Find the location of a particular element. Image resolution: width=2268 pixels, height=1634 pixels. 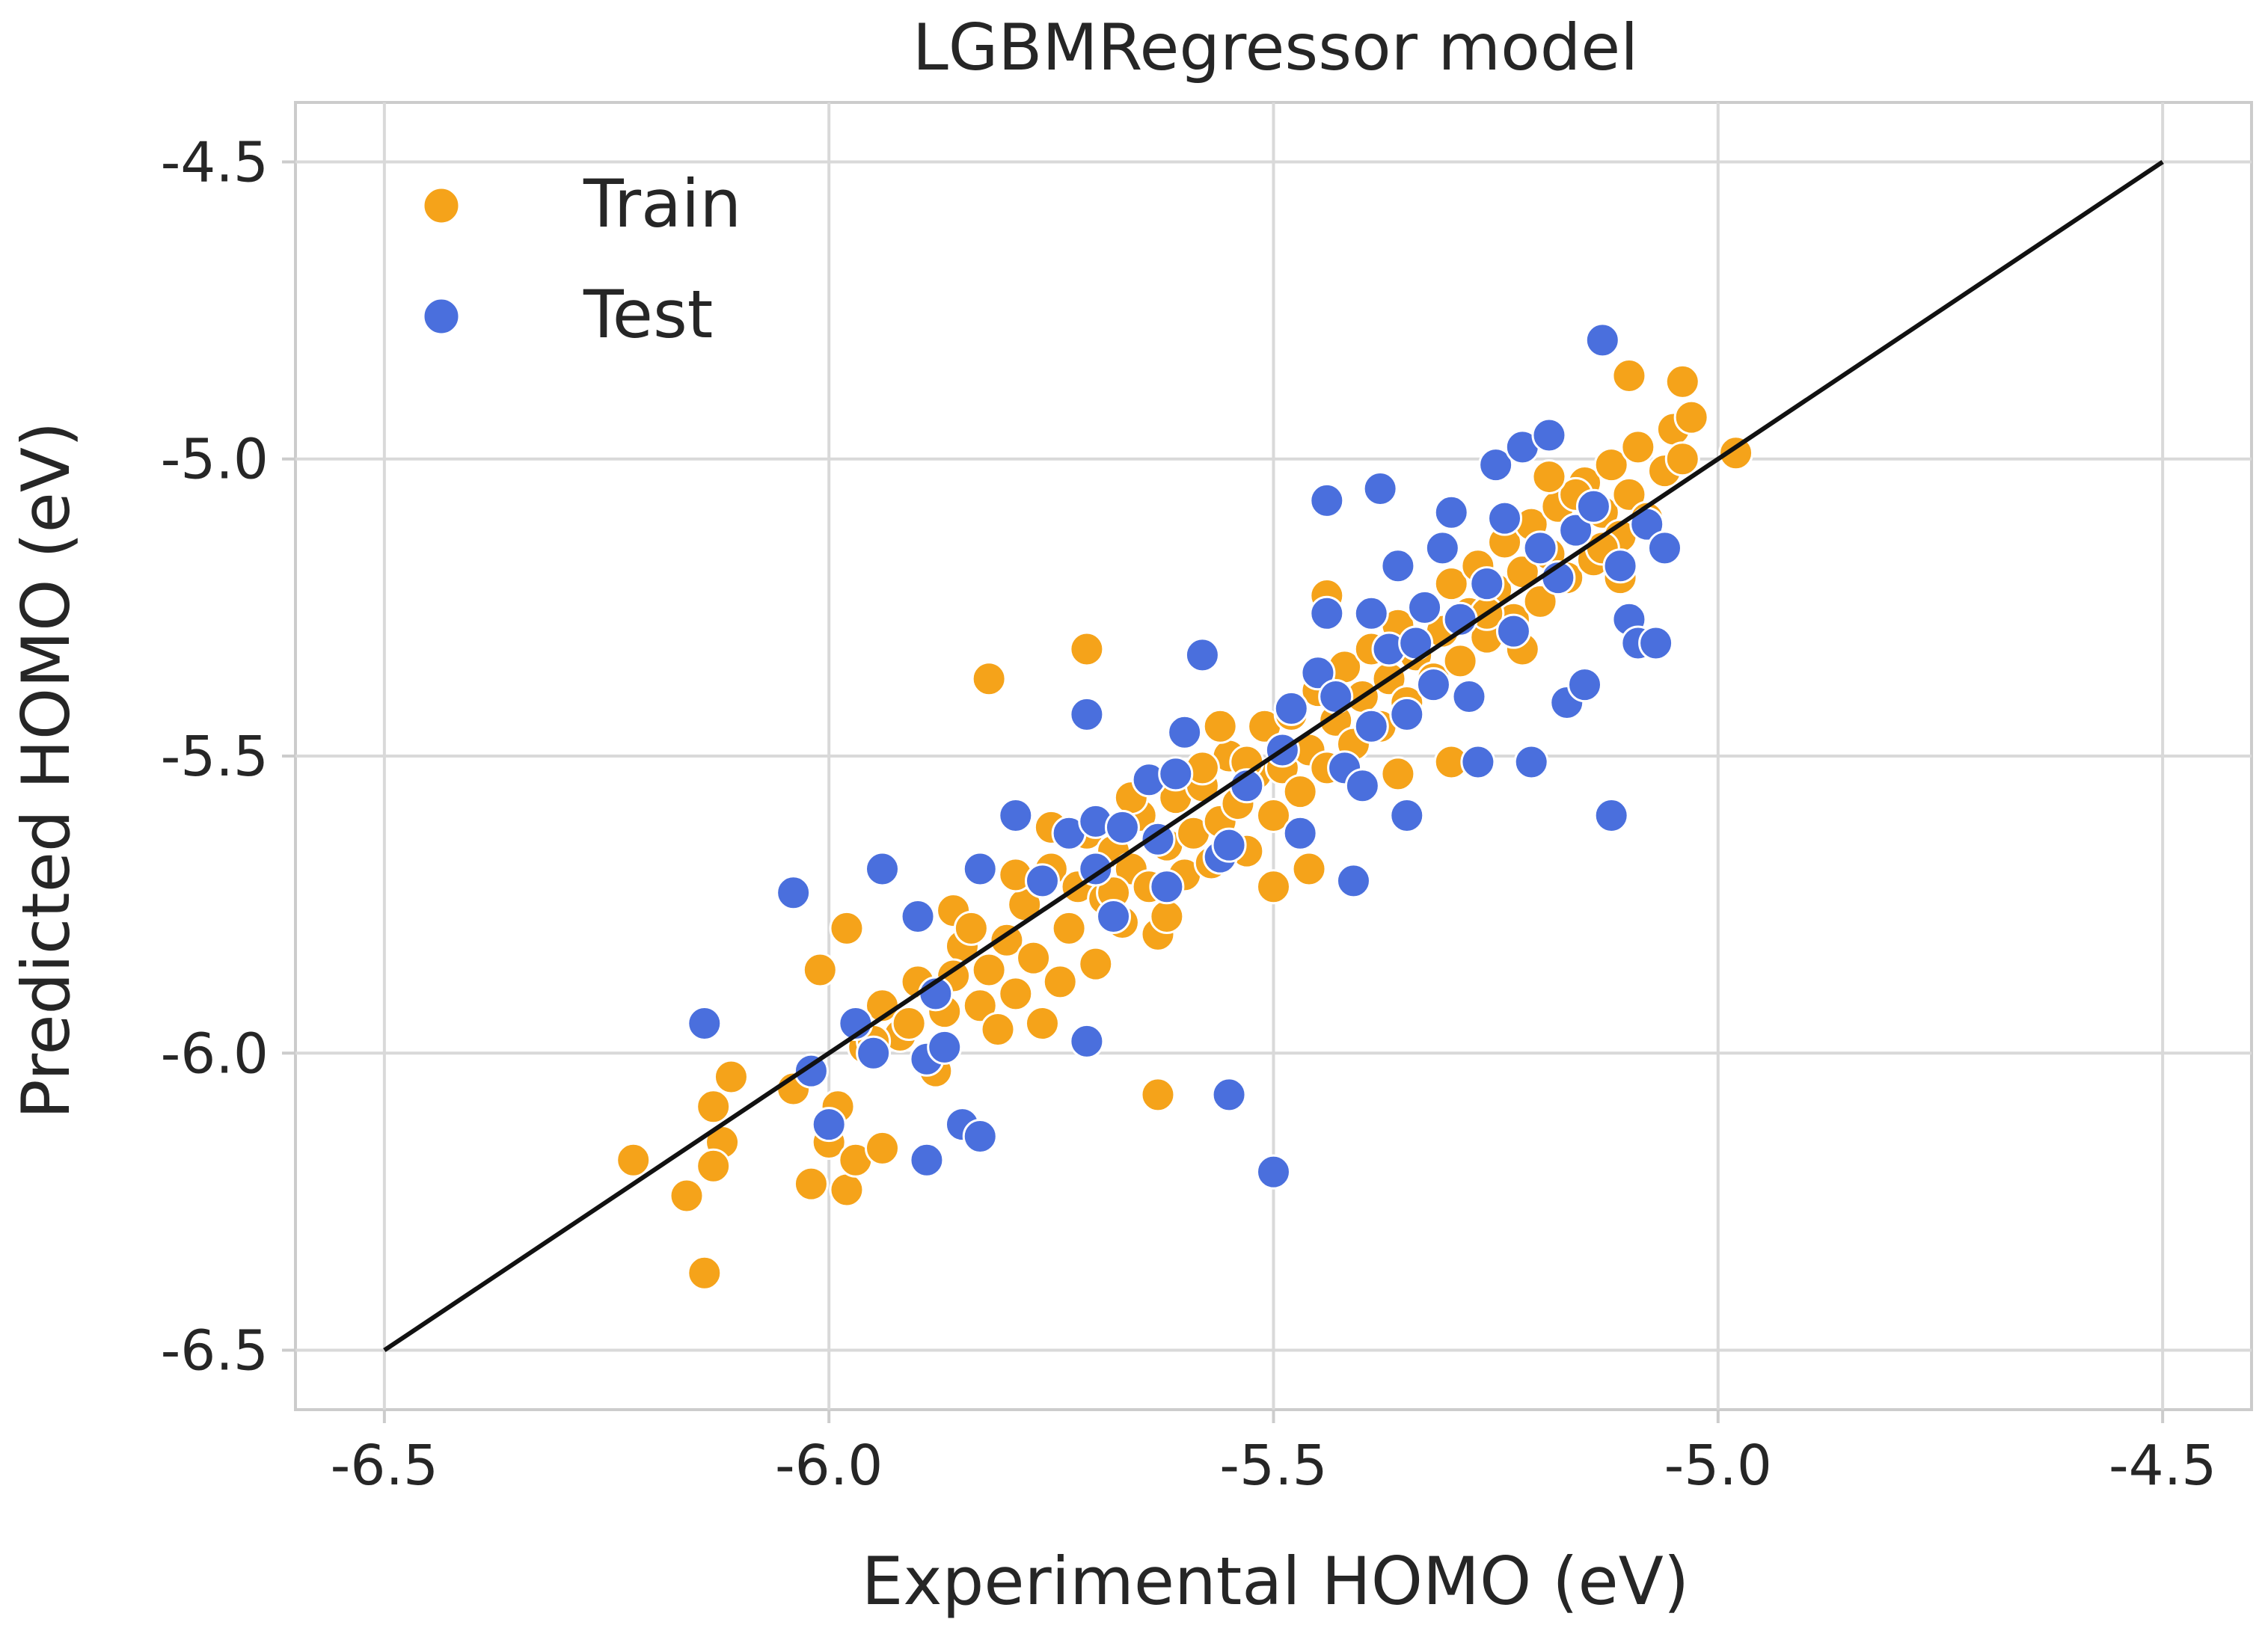

x-tick-label: -6.0 is located at coordinates (829, 1466).